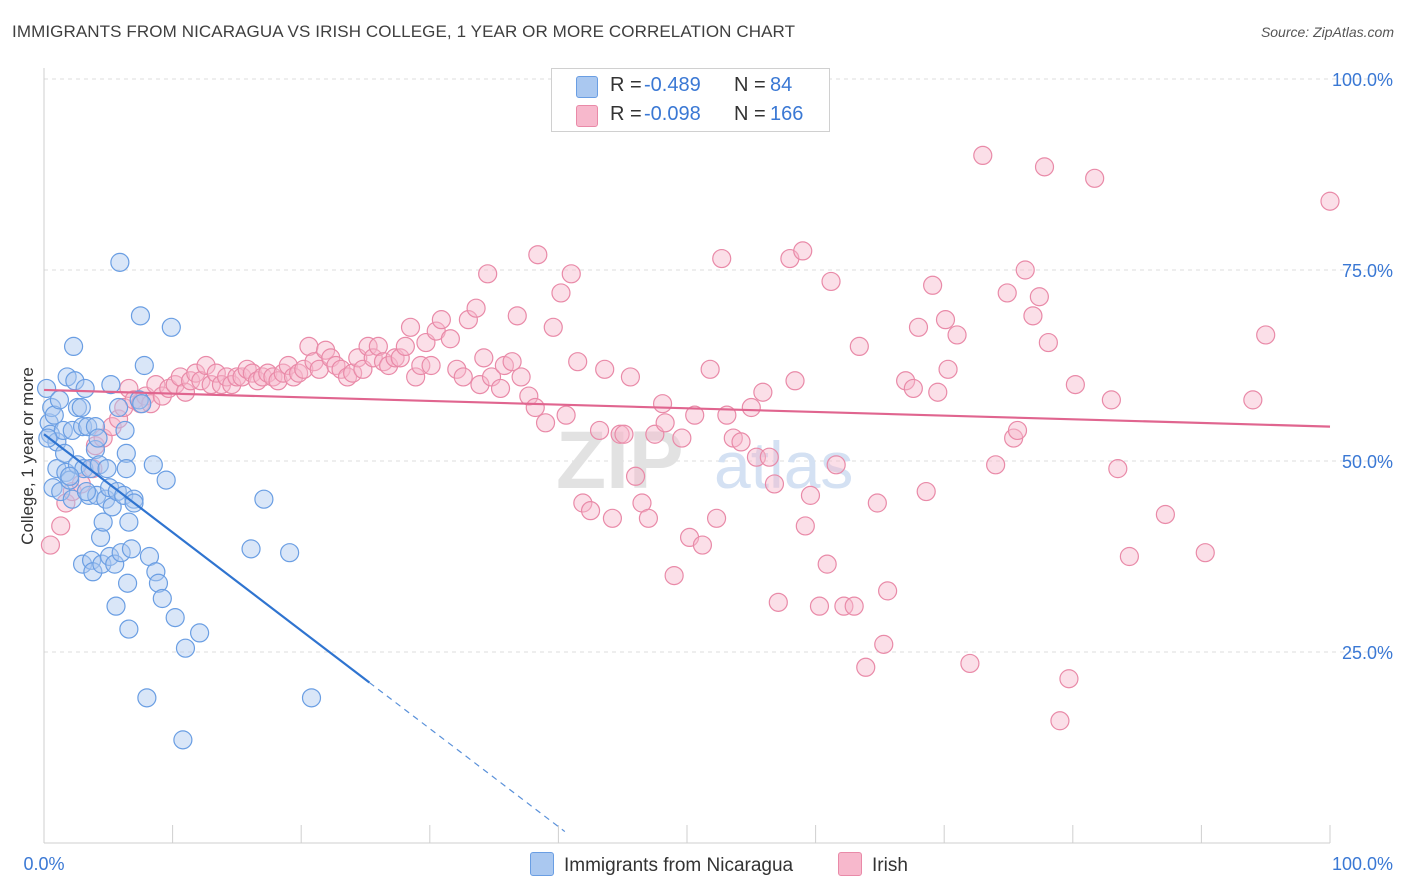 The height and width of the screenshot is (892, 1406). Describe the element at coordinates (672, 85) in the screenshot. I see `legend-r-value: -0.489` at that location.